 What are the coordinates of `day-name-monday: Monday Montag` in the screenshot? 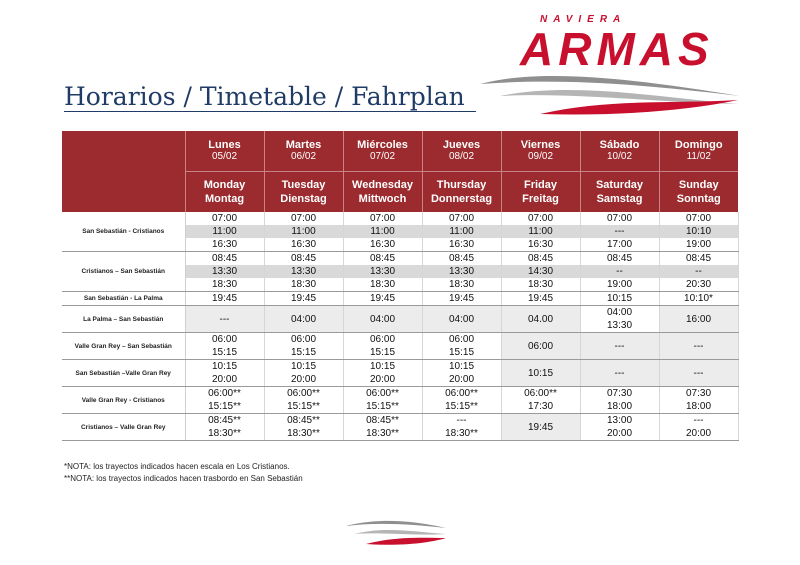 It's located at (224, 191).